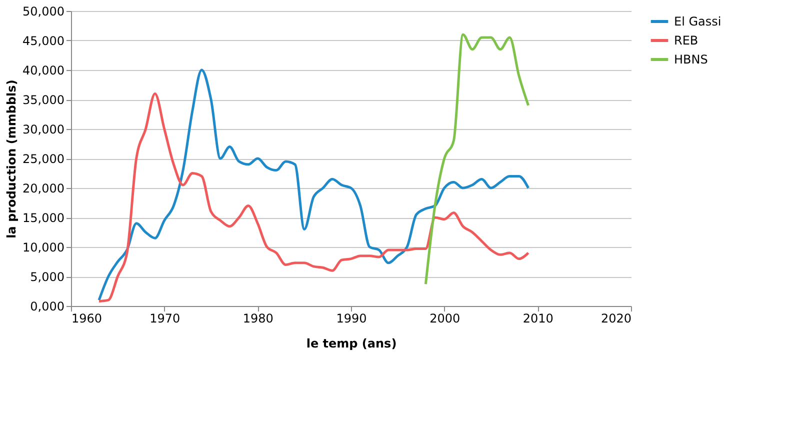 Image resolution: width=806 pixels, height=422 pixels. I want to click on y-tick-label: 45,000, so click(43, 41).